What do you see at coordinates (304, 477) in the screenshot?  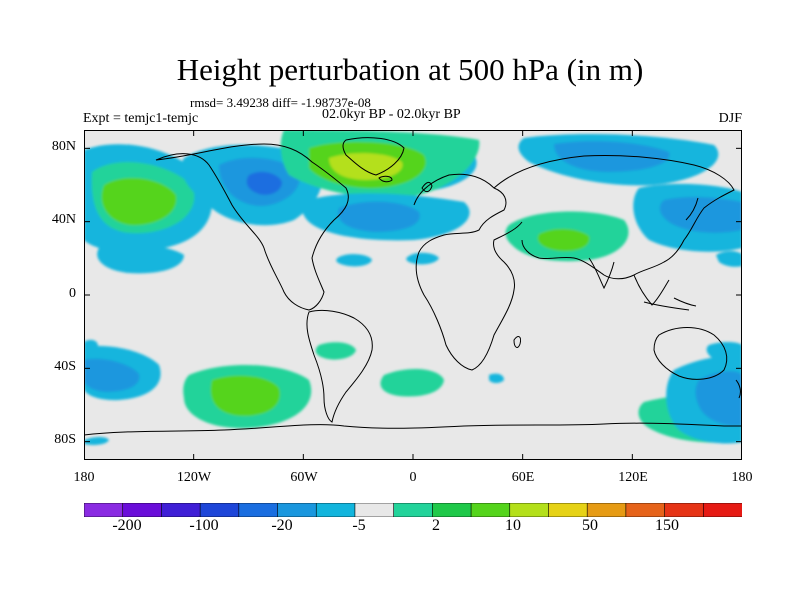 I see `lon-tick-label: 60W` at bounding box center [304, 477].